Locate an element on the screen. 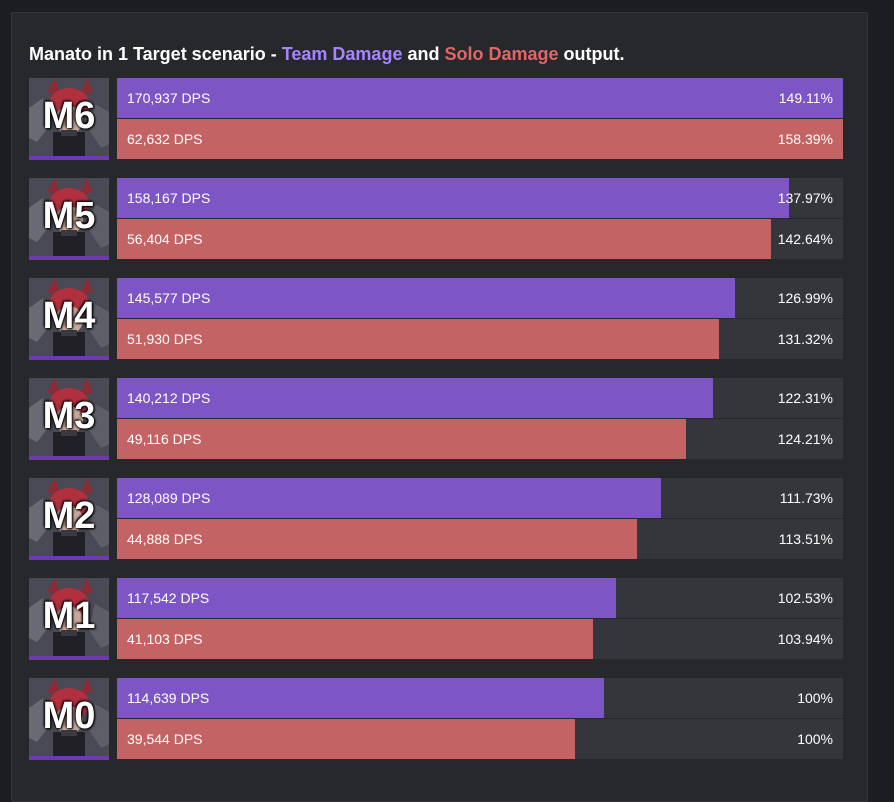  team-damage-percent-label: 102.53% is located at coordinates (805, 598).